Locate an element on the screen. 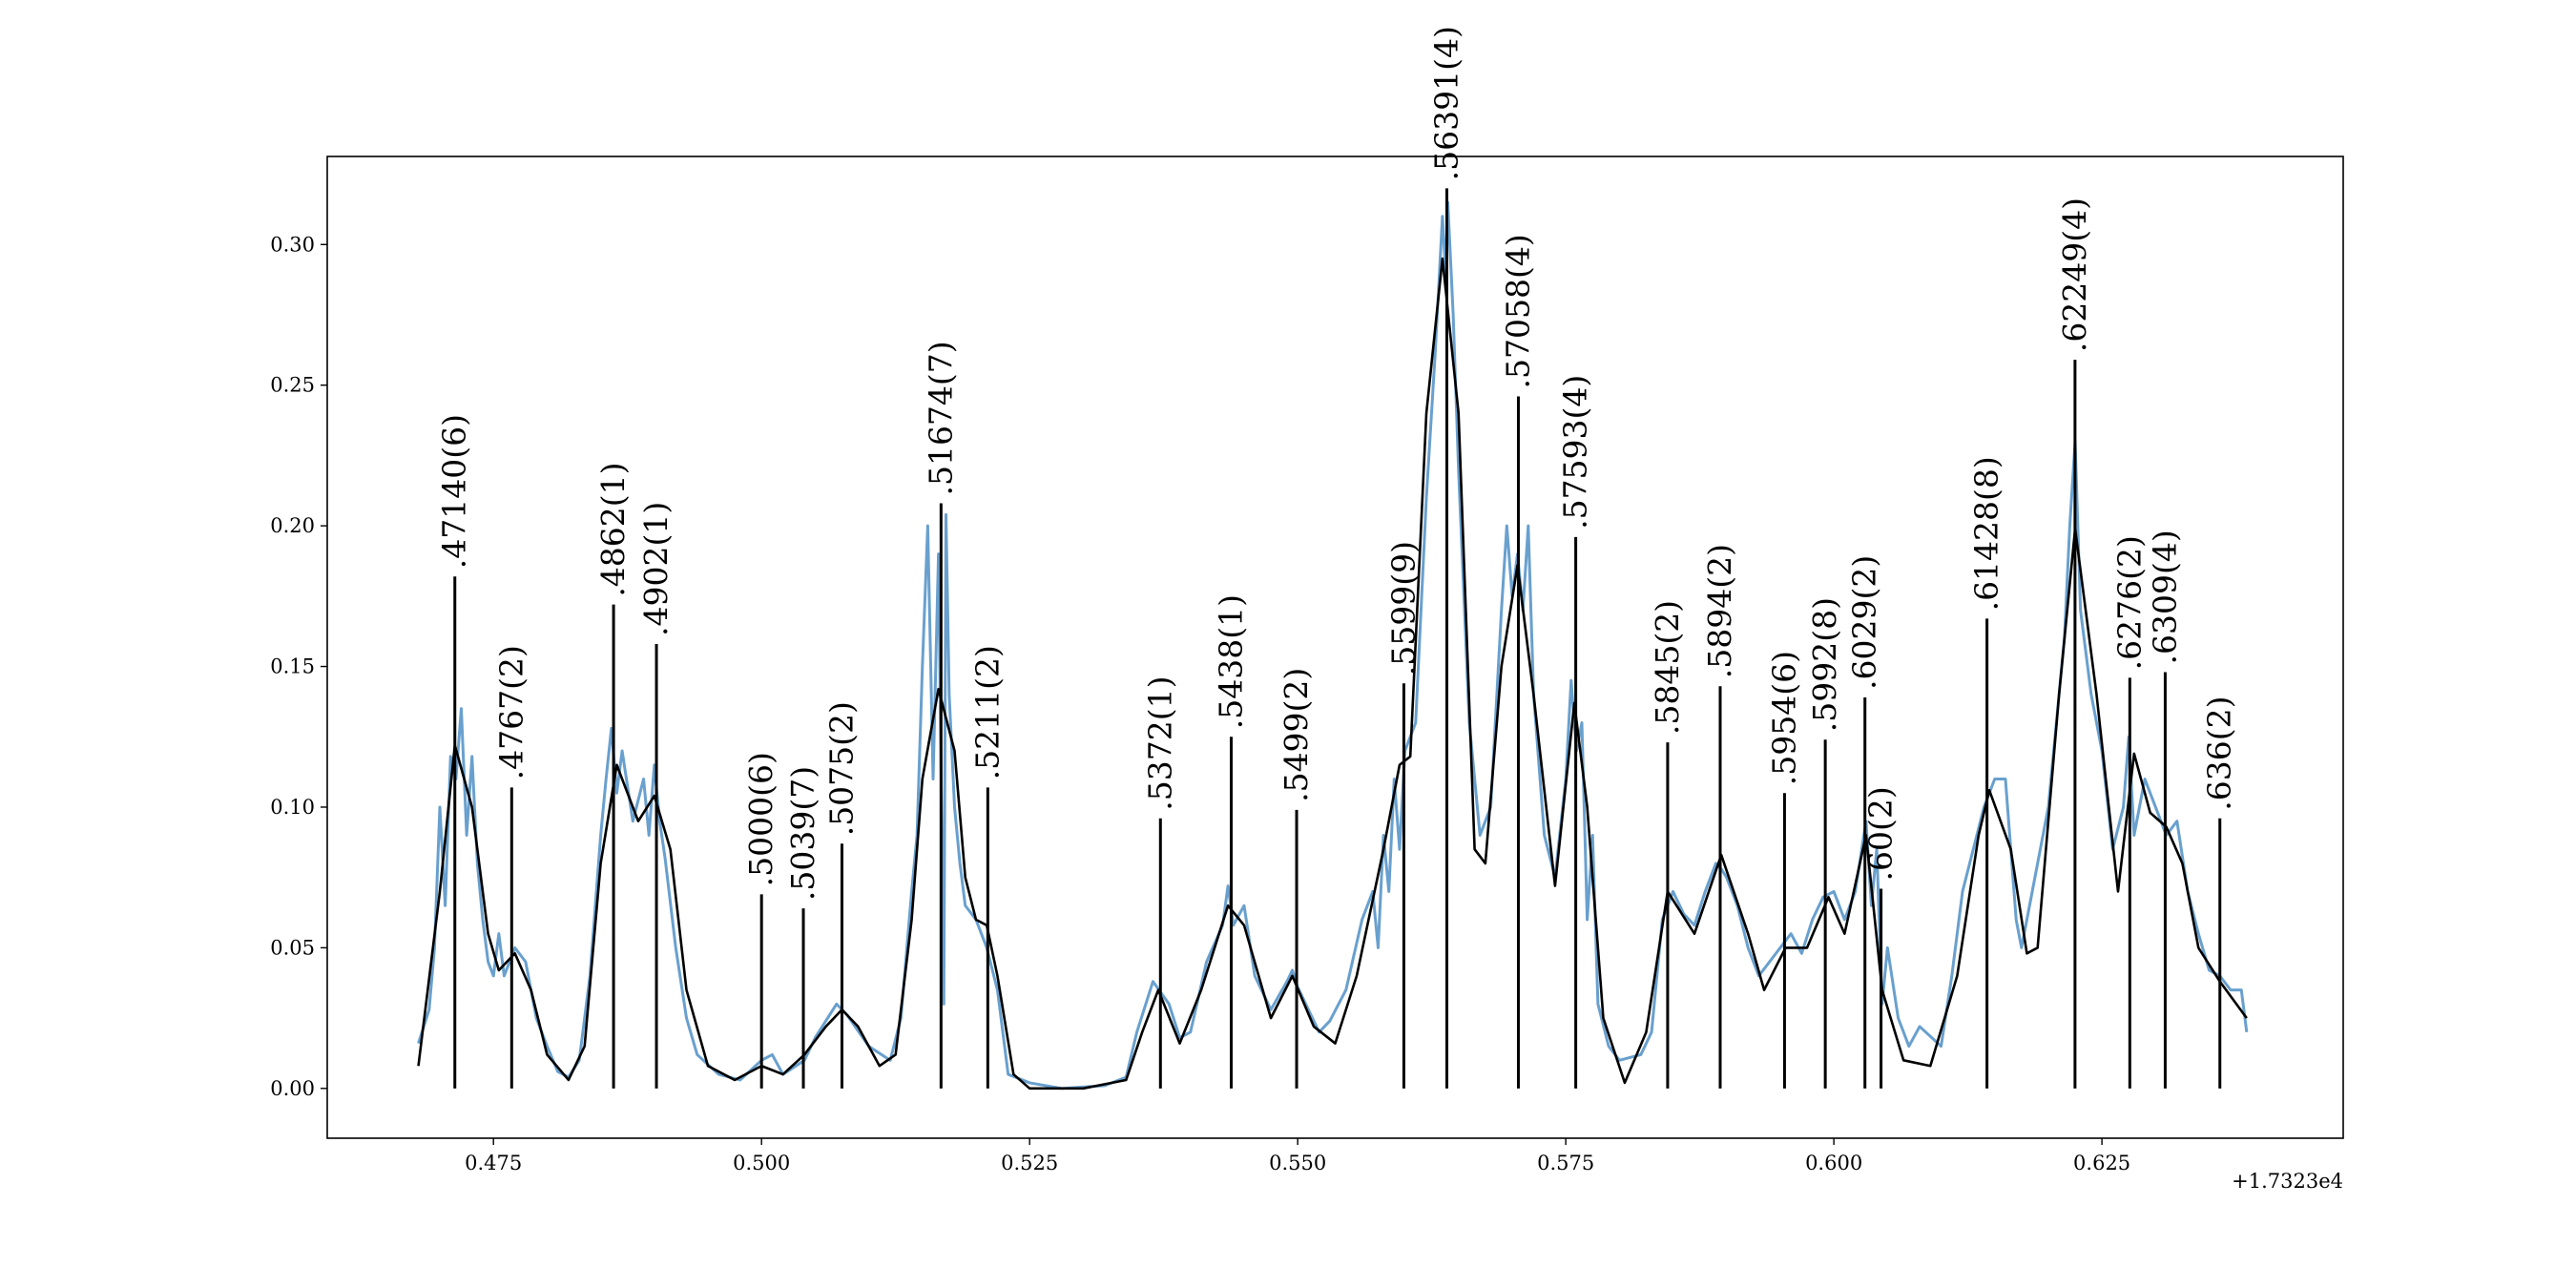 This screenshot has width=2576, height=1288. annotation-label: .5954(6) is located at coordinates (1783, 718).